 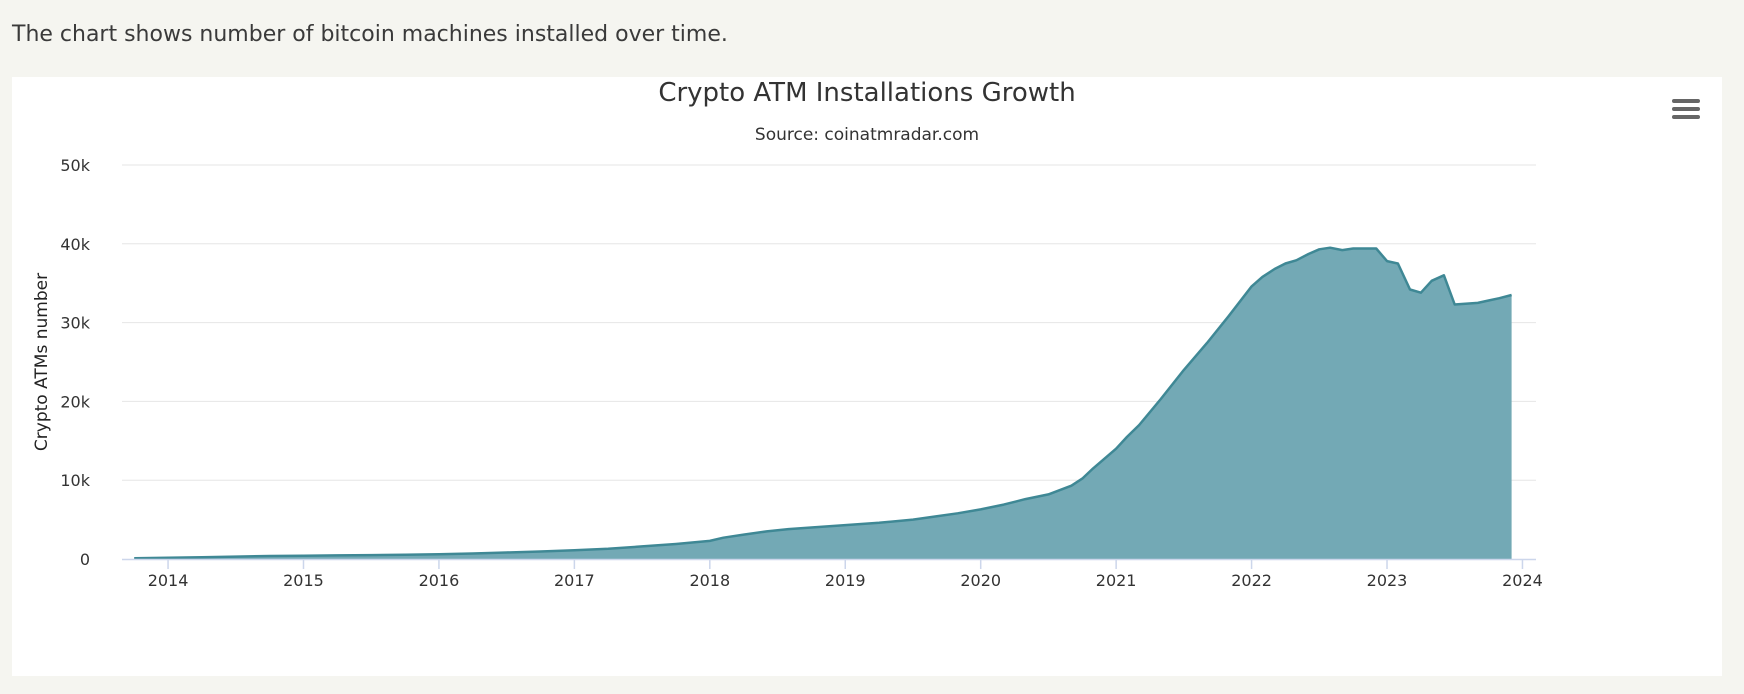 What do you see at coordinates (75, 362) in the screenshot?
I see `y-axis-ticks: 0 10k 20k 30k 40k 50k` at bounding box center [75, 362].